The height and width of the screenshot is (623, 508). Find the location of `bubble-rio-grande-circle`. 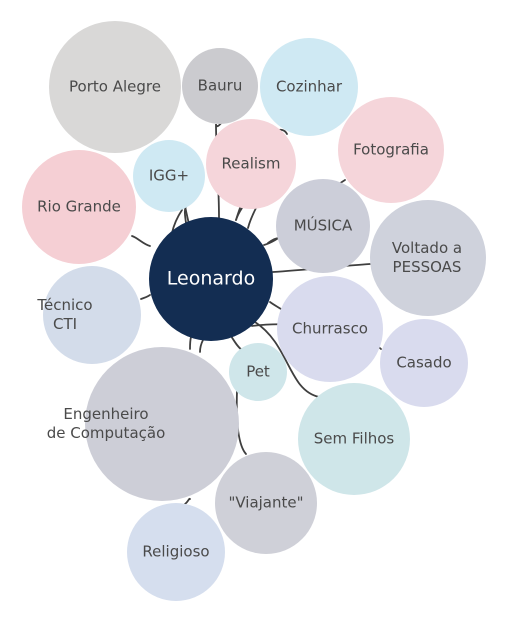

bubble-rio-grande-circle is located at coordinates (79, 207).